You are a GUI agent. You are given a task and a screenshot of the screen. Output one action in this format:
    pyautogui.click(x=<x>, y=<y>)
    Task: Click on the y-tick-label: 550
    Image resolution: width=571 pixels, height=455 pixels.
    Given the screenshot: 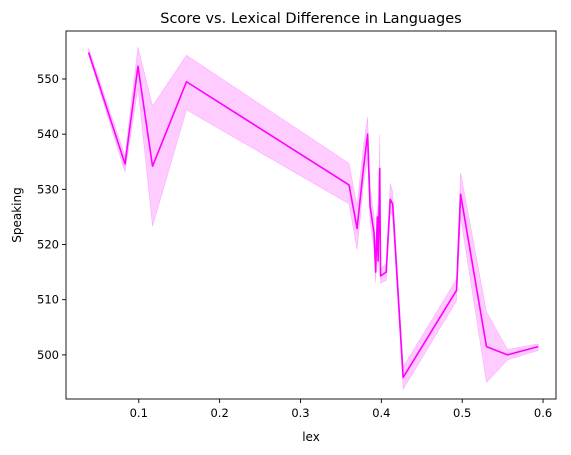 What is the action you would take?
    pyautogui.click(x=48, y=79)
    